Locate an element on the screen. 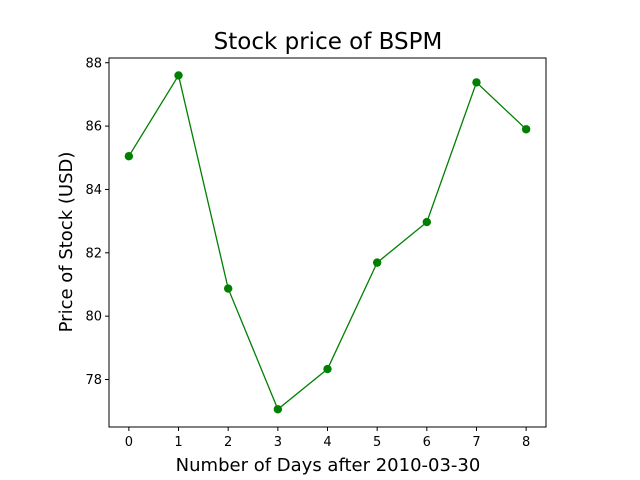 The height and width of the screenshot is (480, 640). x-tick-label: 1 is located at coordinates (178, 442).